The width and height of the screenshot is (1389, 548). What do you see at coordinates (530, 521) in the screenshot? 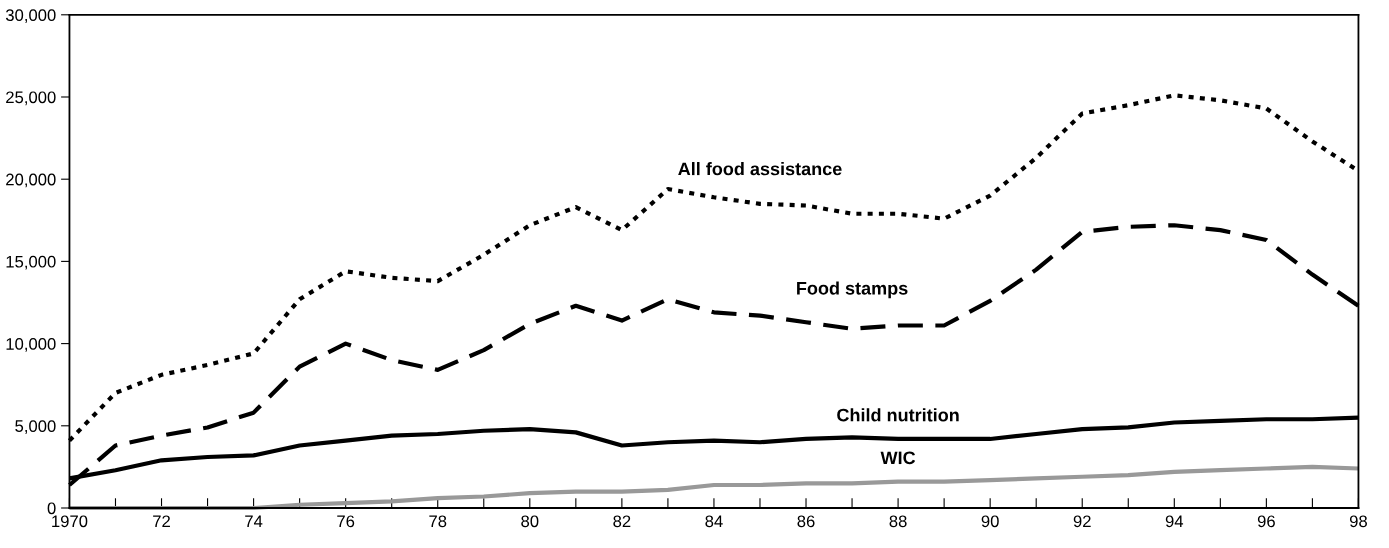
I see `x-tick-label: 80` at bounding box center [530, 521].